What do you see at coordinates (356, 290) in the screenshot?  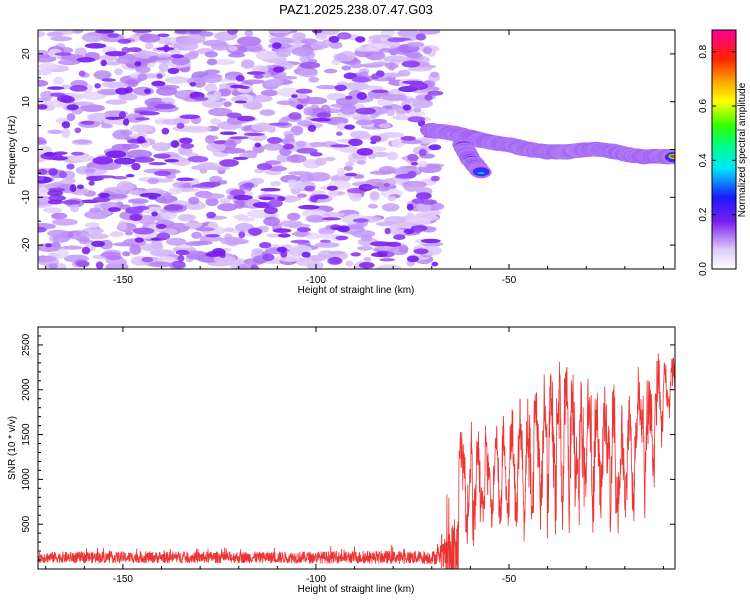 I see `spectrogram-x-axis-label: Height of straight line (km)` at bounding box center [356, 290].